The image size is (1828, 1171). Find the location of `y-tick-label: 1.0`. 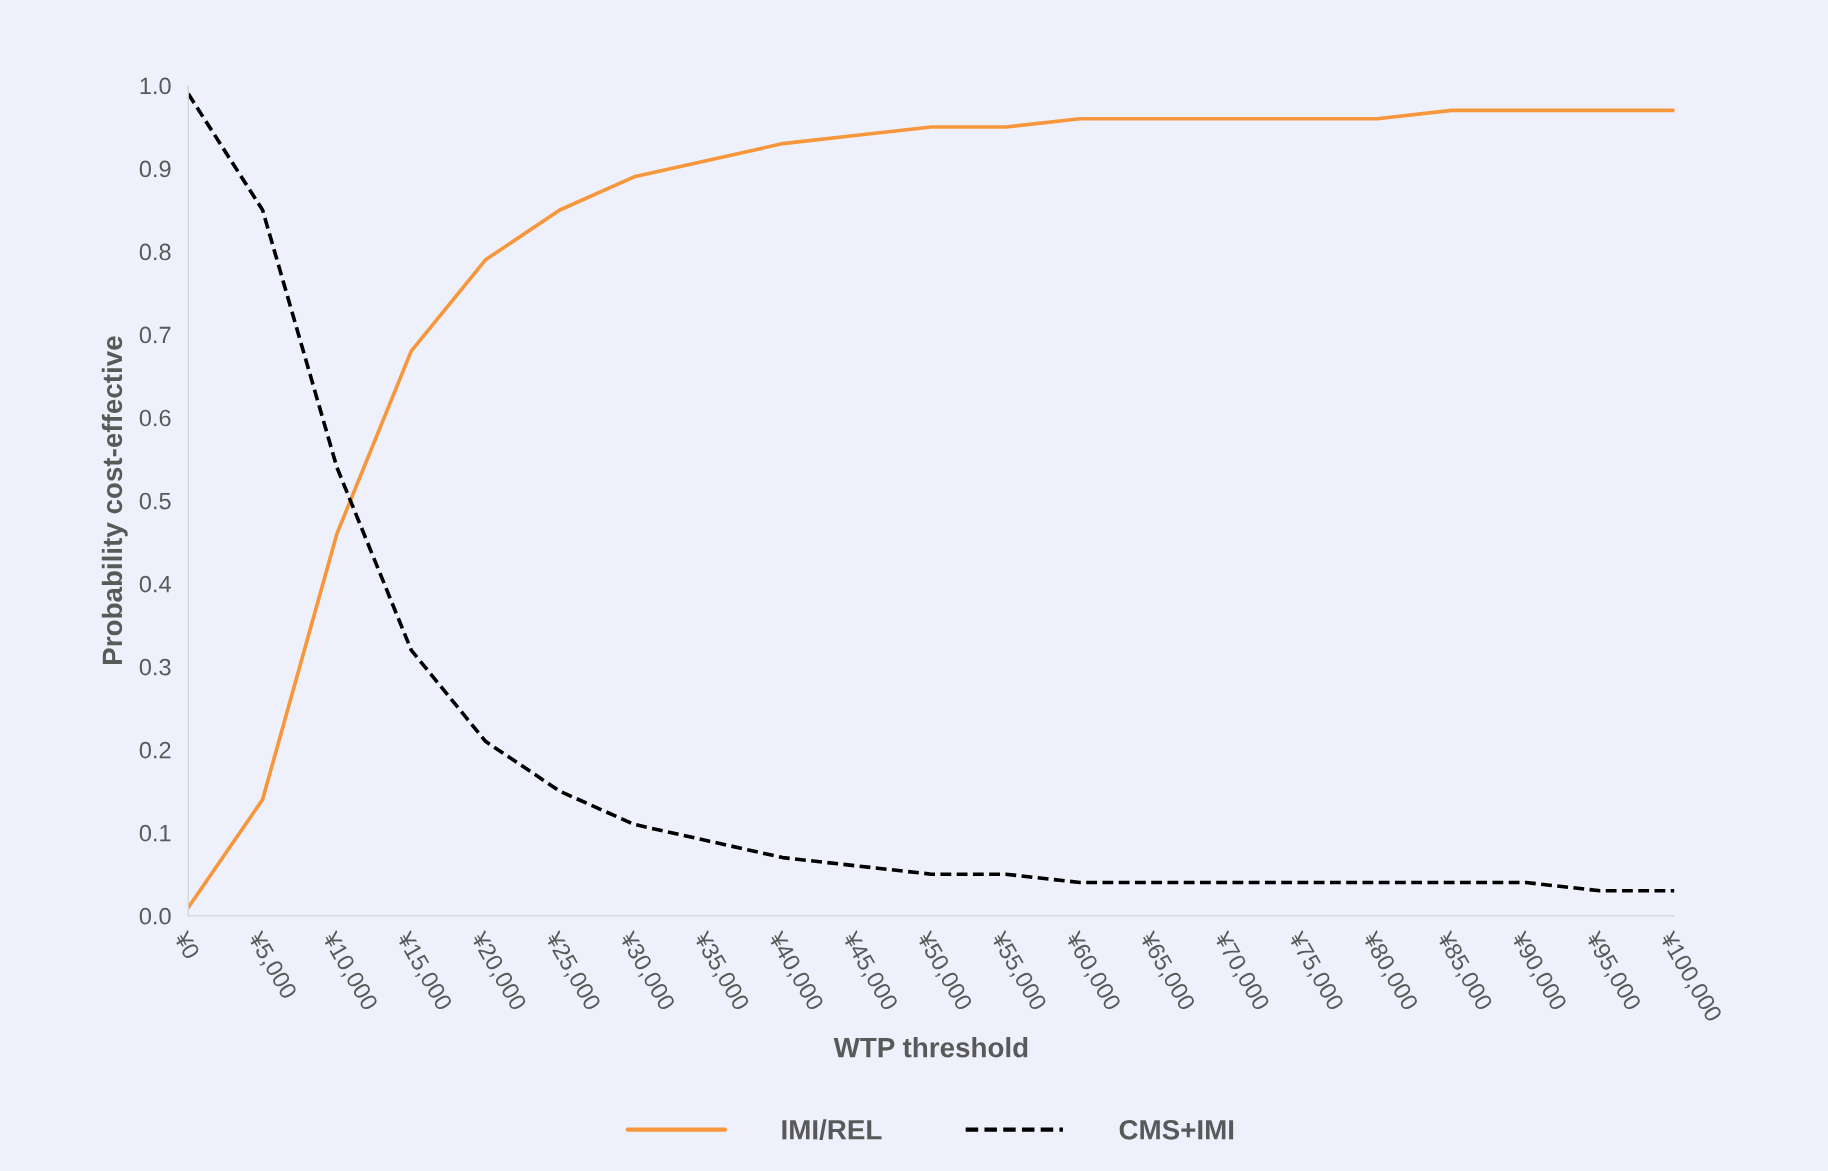

y-tick-label: 1.0 is located at coordinates (155, 86).